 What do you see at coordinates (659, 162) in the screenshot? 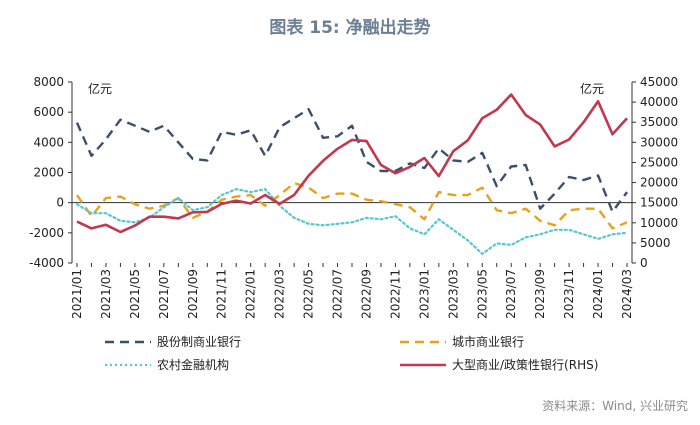
I see `y-right-tick-label: 25000` at bounding box center [659, 162].